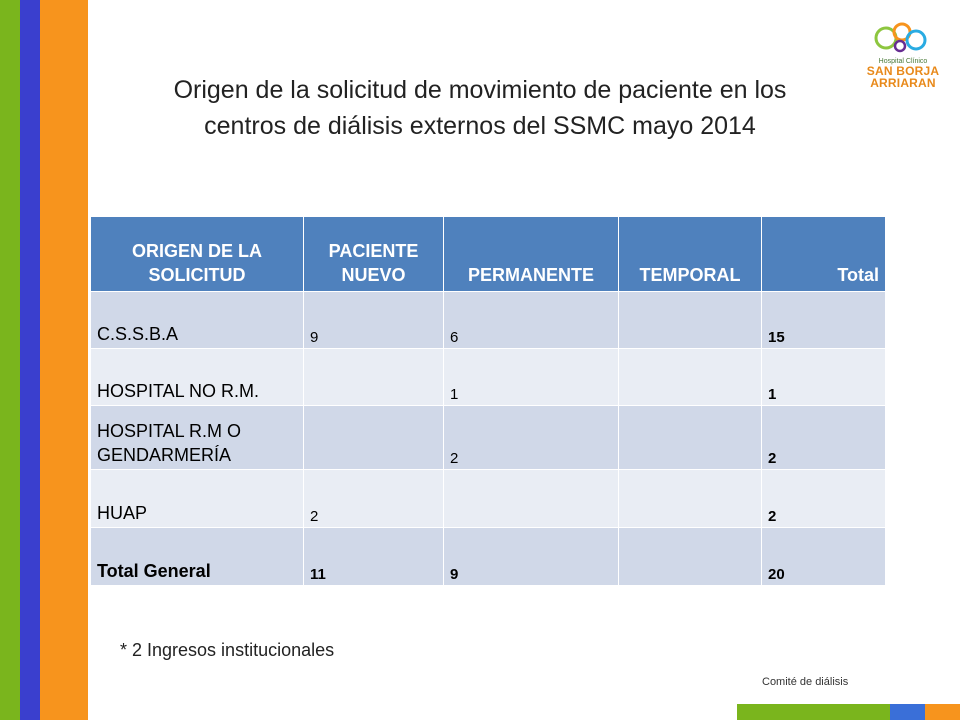 This screenshot has height=720, width=960. I want to click on col-header-origen: ORIGEN DE LA SOLICITUD, so click(197, 254).